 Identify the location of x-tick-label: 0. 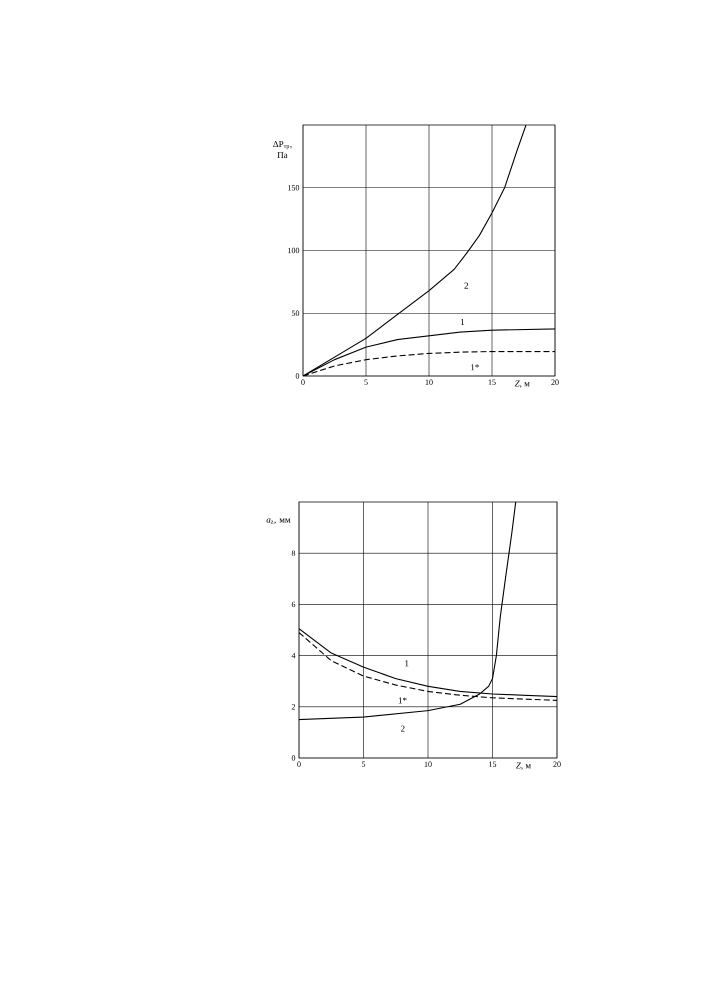
(303, 382).